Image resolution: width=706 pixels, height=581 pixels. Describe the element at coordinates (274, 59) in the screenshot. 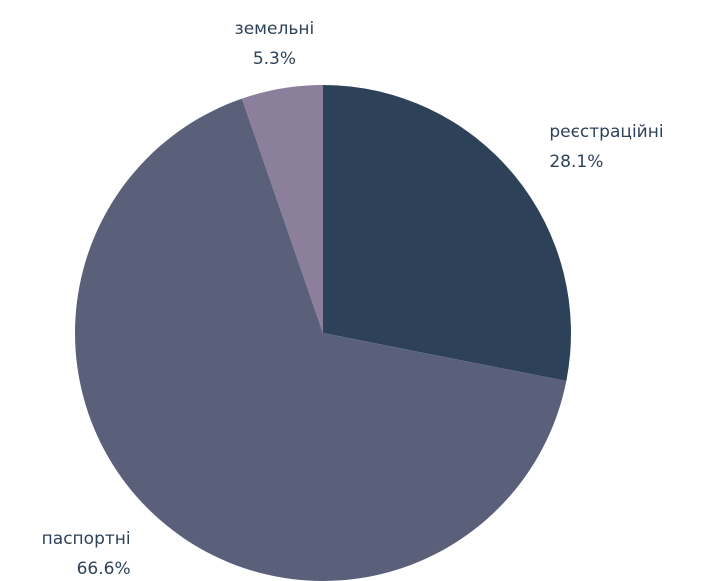

I see `slice-value-label: 5.3%` at that location.